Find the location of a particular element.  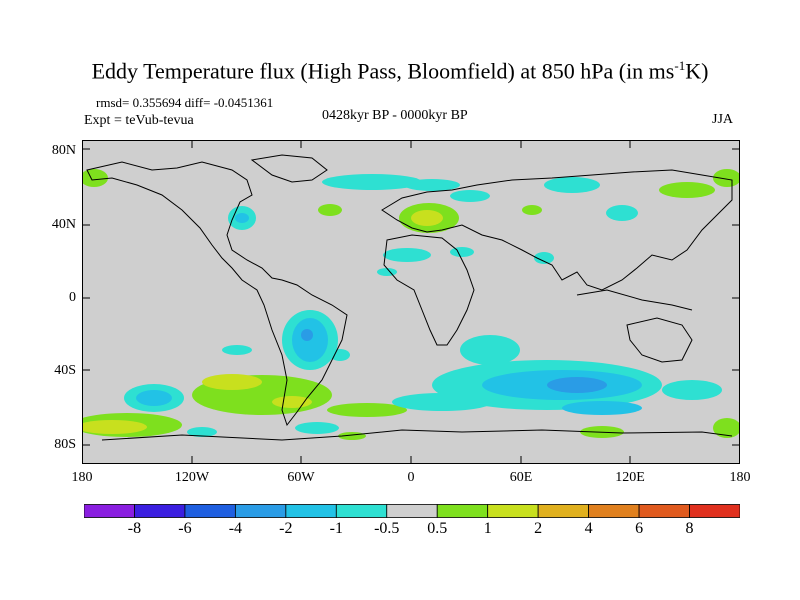

experiment-label: Expt = teVub-tevua is located at coordinates (139, 120).